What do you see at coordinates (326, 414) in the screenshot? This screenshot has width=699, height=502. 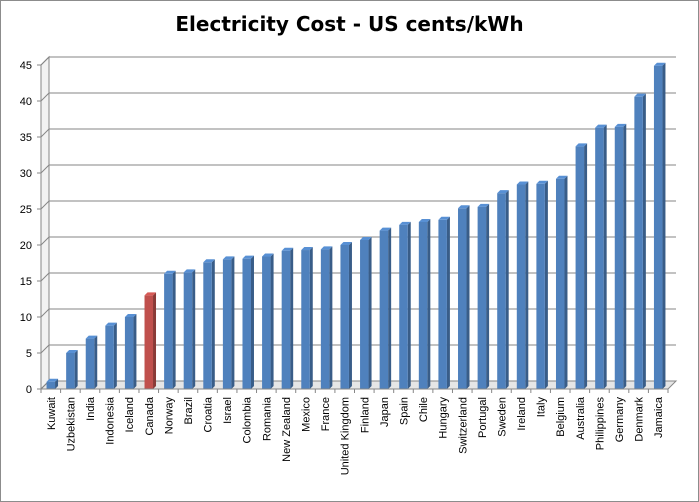 I see `x-tick-label: France` at bounding box center [326, 414].